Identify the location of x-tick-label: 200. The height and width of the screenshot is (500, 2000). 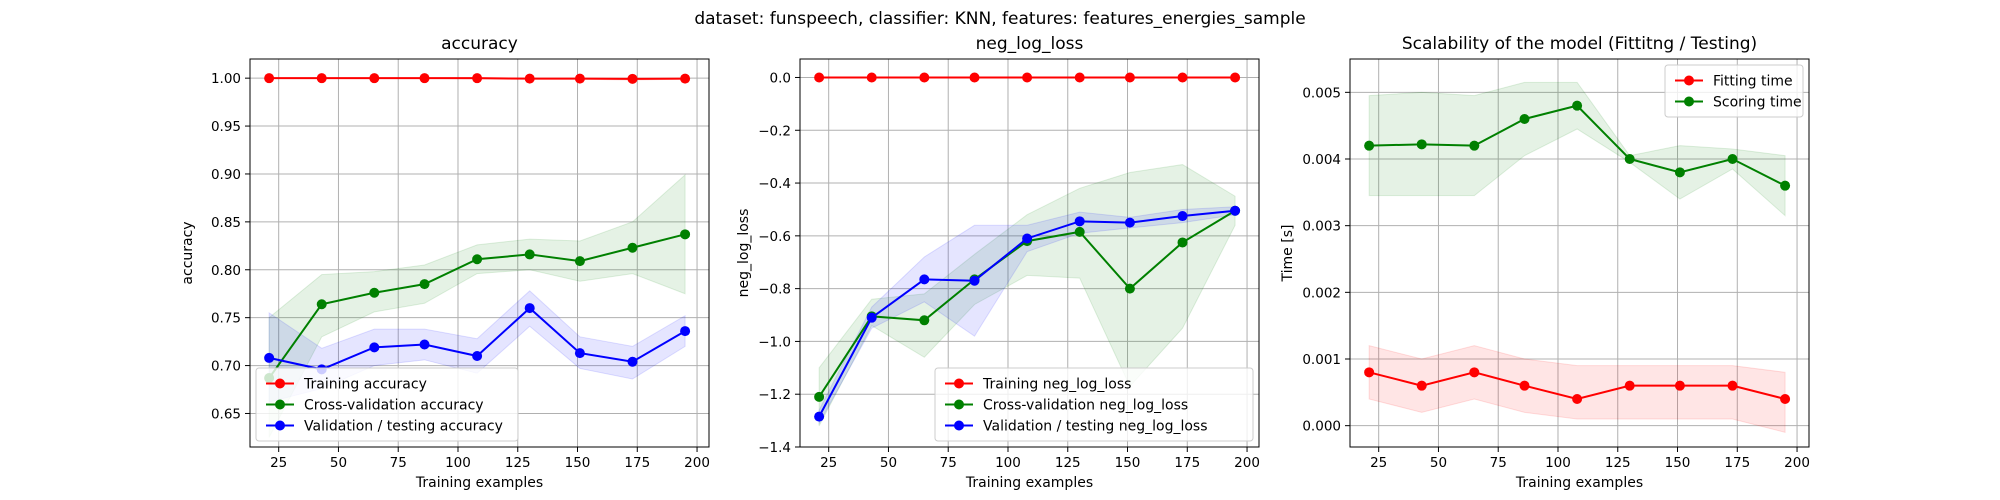
(1797, 463).